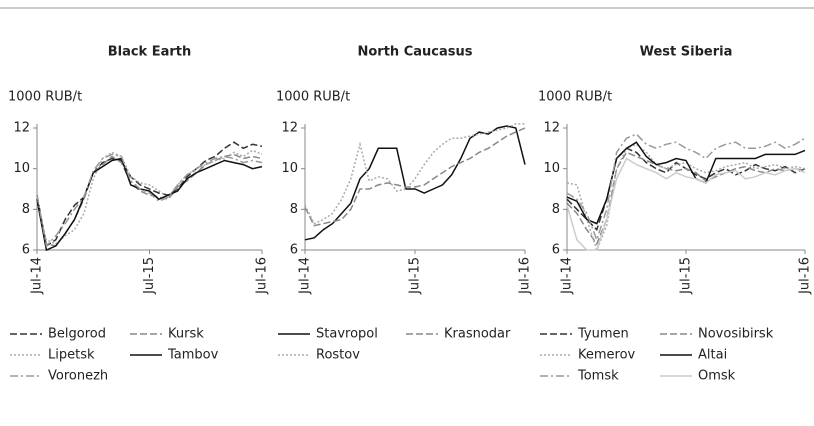 This screenshot has width=814, height=426. What do you see at coordinates (338, 355) in the screenshot?
I see `legend-label: Rostov` at bounding box center [338, 355].